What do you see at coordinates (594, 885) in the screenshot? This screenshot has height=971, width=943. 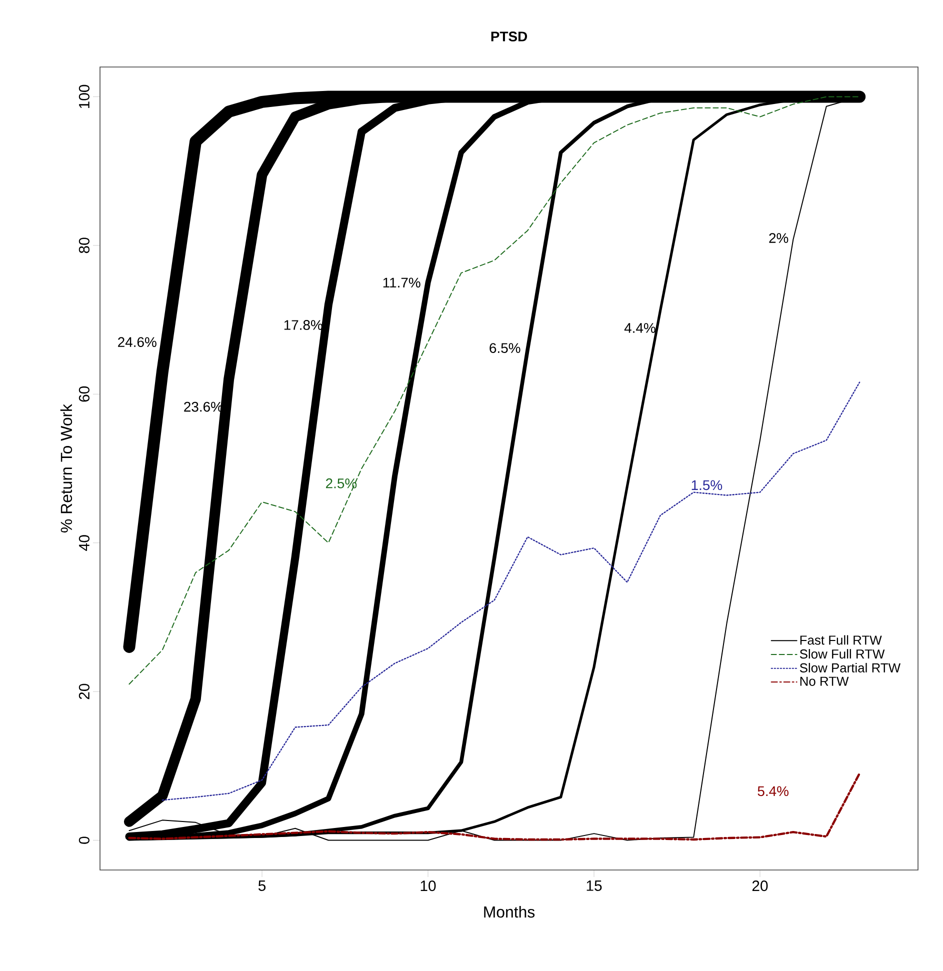 I see `x-tick-label: 15` at bounding box center [594, 885].